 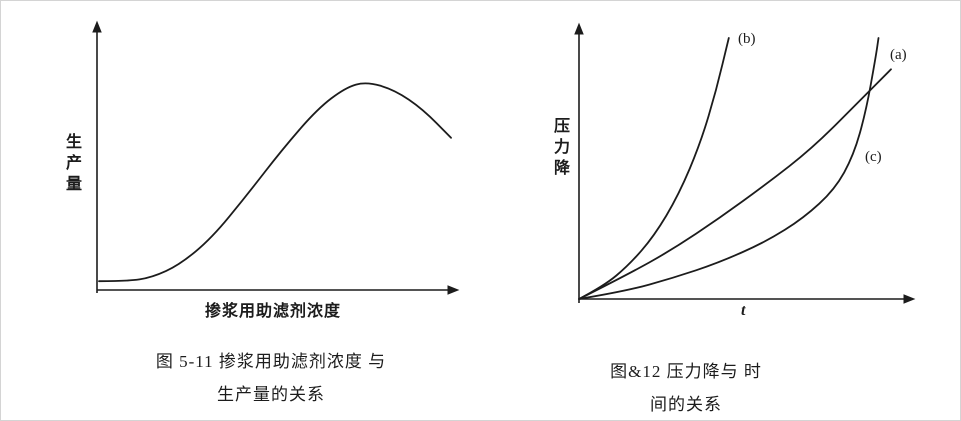 What do you see at coordinates (743, 310) in the screenshot?
I see `right-x-axis-label: t` at bounding box center [743, 310].